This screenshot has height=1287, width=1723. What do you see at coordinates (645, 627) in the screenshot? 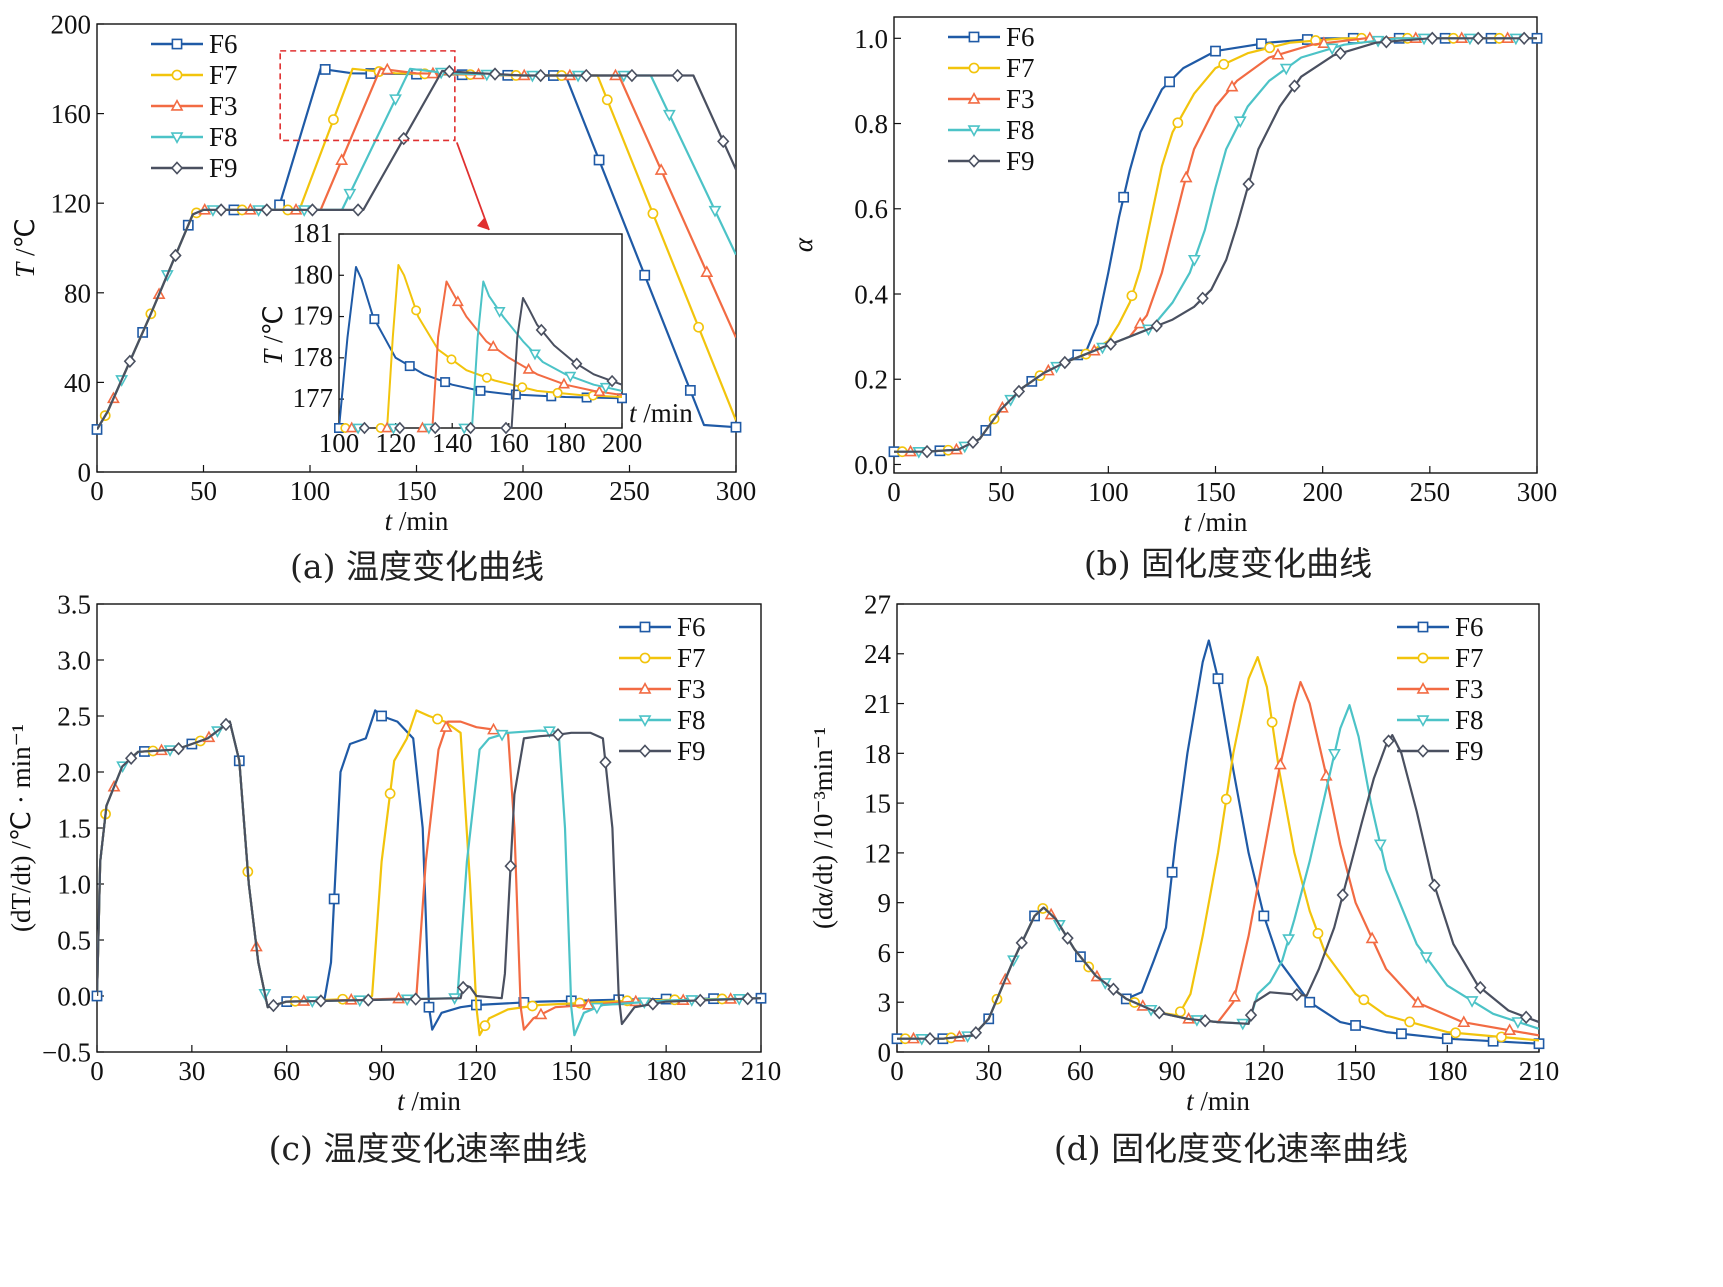
I see `legend-marker-f6` at bounding box center [645, 627].